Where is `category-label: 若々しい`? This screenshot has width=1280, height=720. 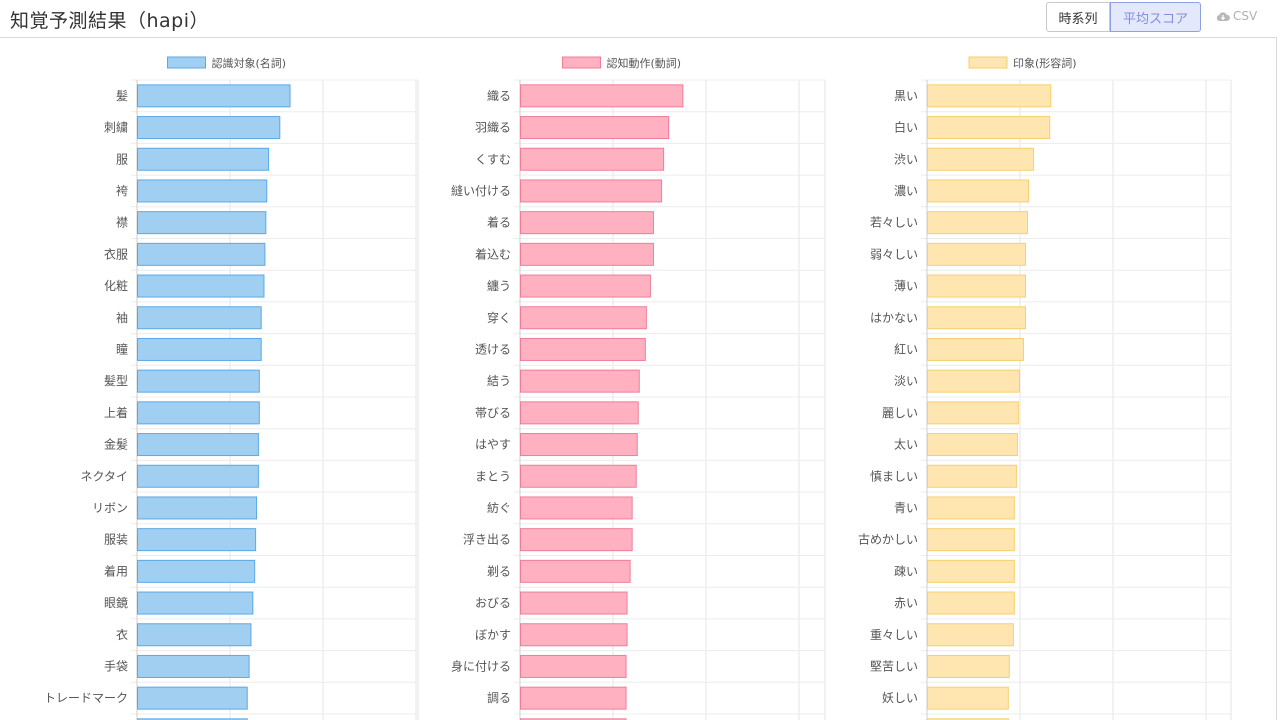
category-label: 若々しい is located at coordinates (894, 223).